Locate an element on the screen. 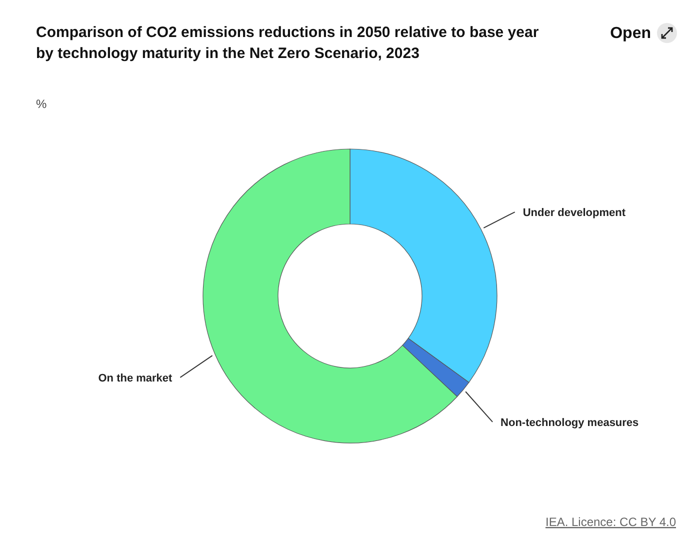 The image size is (684, 540). slice-label: On the market is located at coordinates (135, 378).